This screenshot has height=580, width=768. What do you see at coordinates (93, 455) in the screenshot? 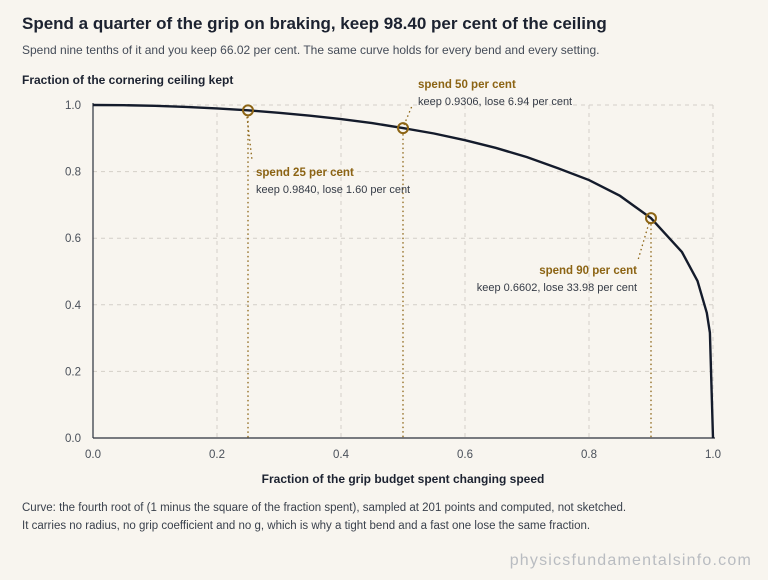
I see `x-tick-label: 0.0` at bounding box center [93, 455].